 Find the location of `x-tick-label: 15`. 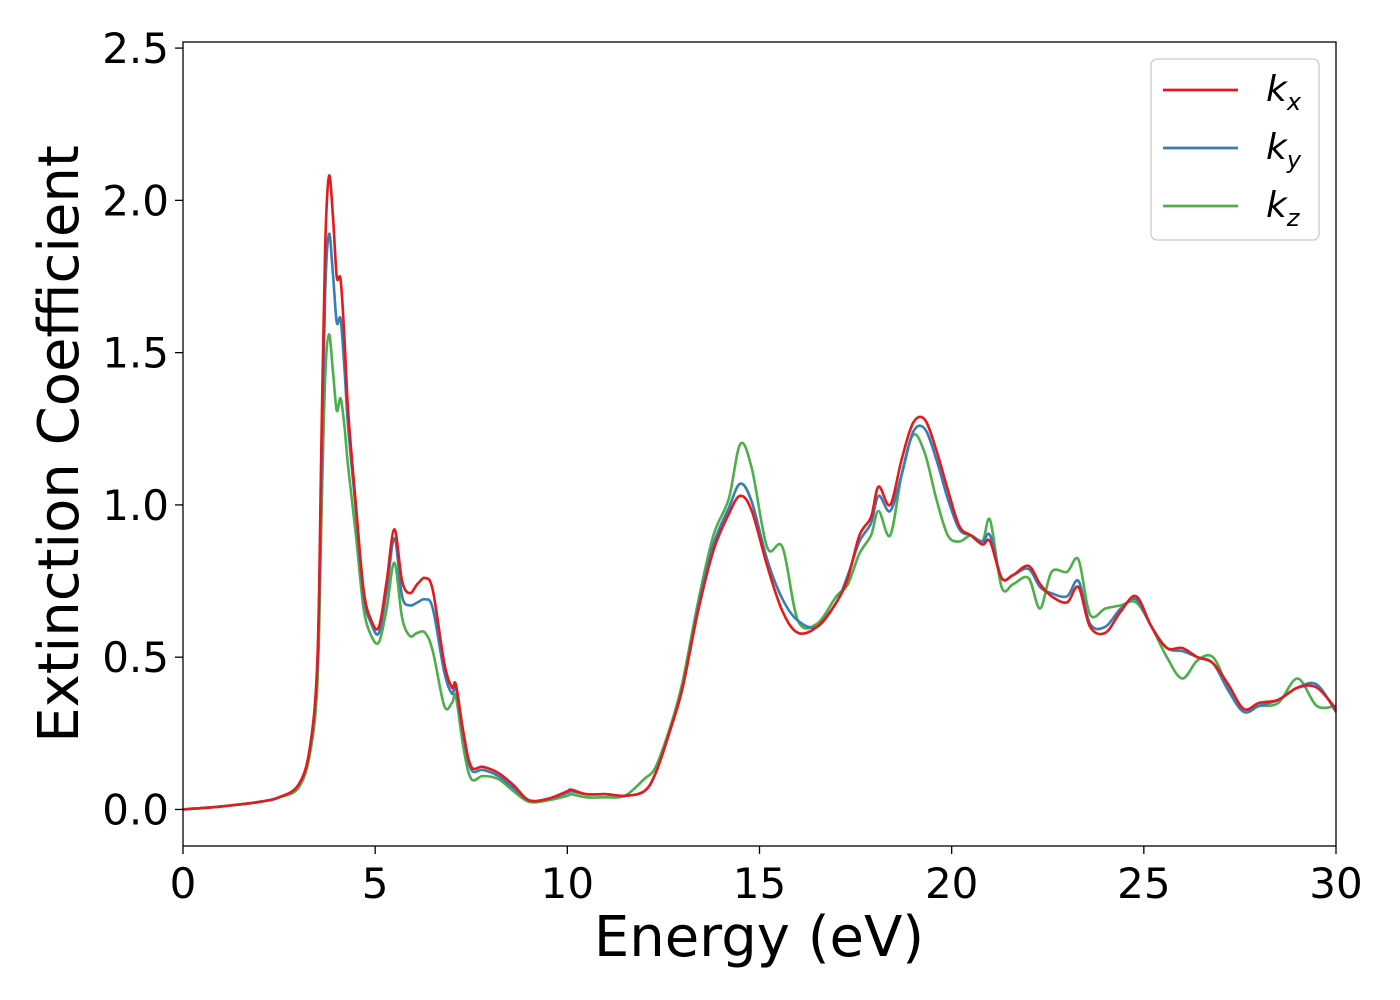

x-tick-label: 15 is located at coordinates (759, 883).